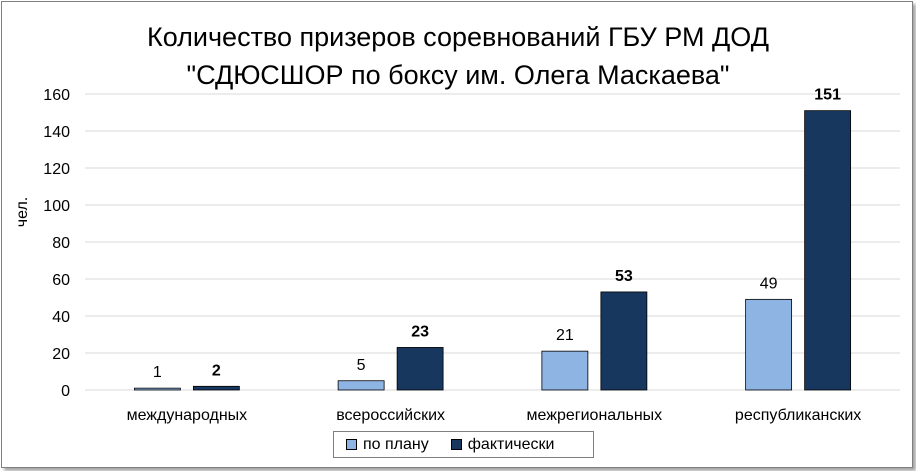  Describe the element at coordinates (157, 372) in the screenshot. I see `data-label: 1` at that location.